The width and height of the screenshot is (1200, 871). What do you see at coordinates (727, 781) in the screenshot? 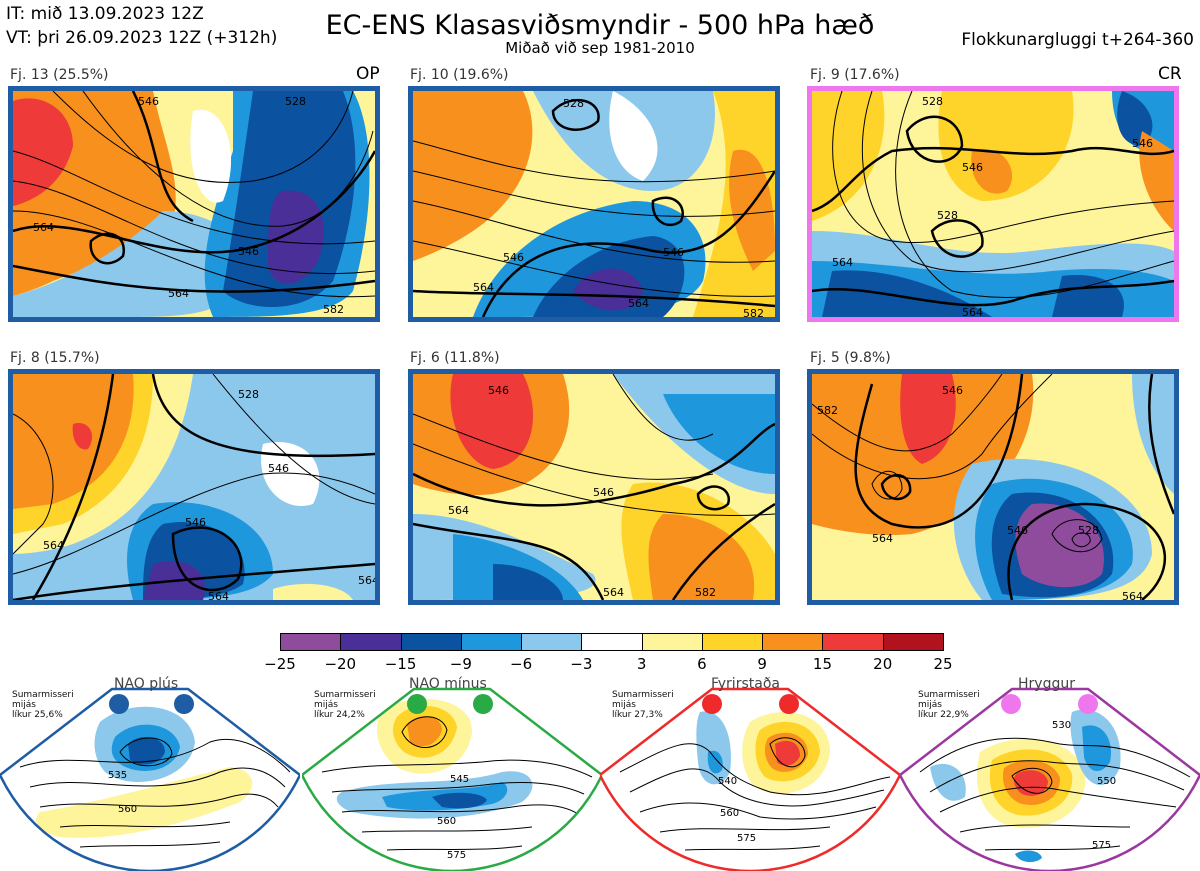
I see `contour-label: 540` at bounding box center [727, 781].